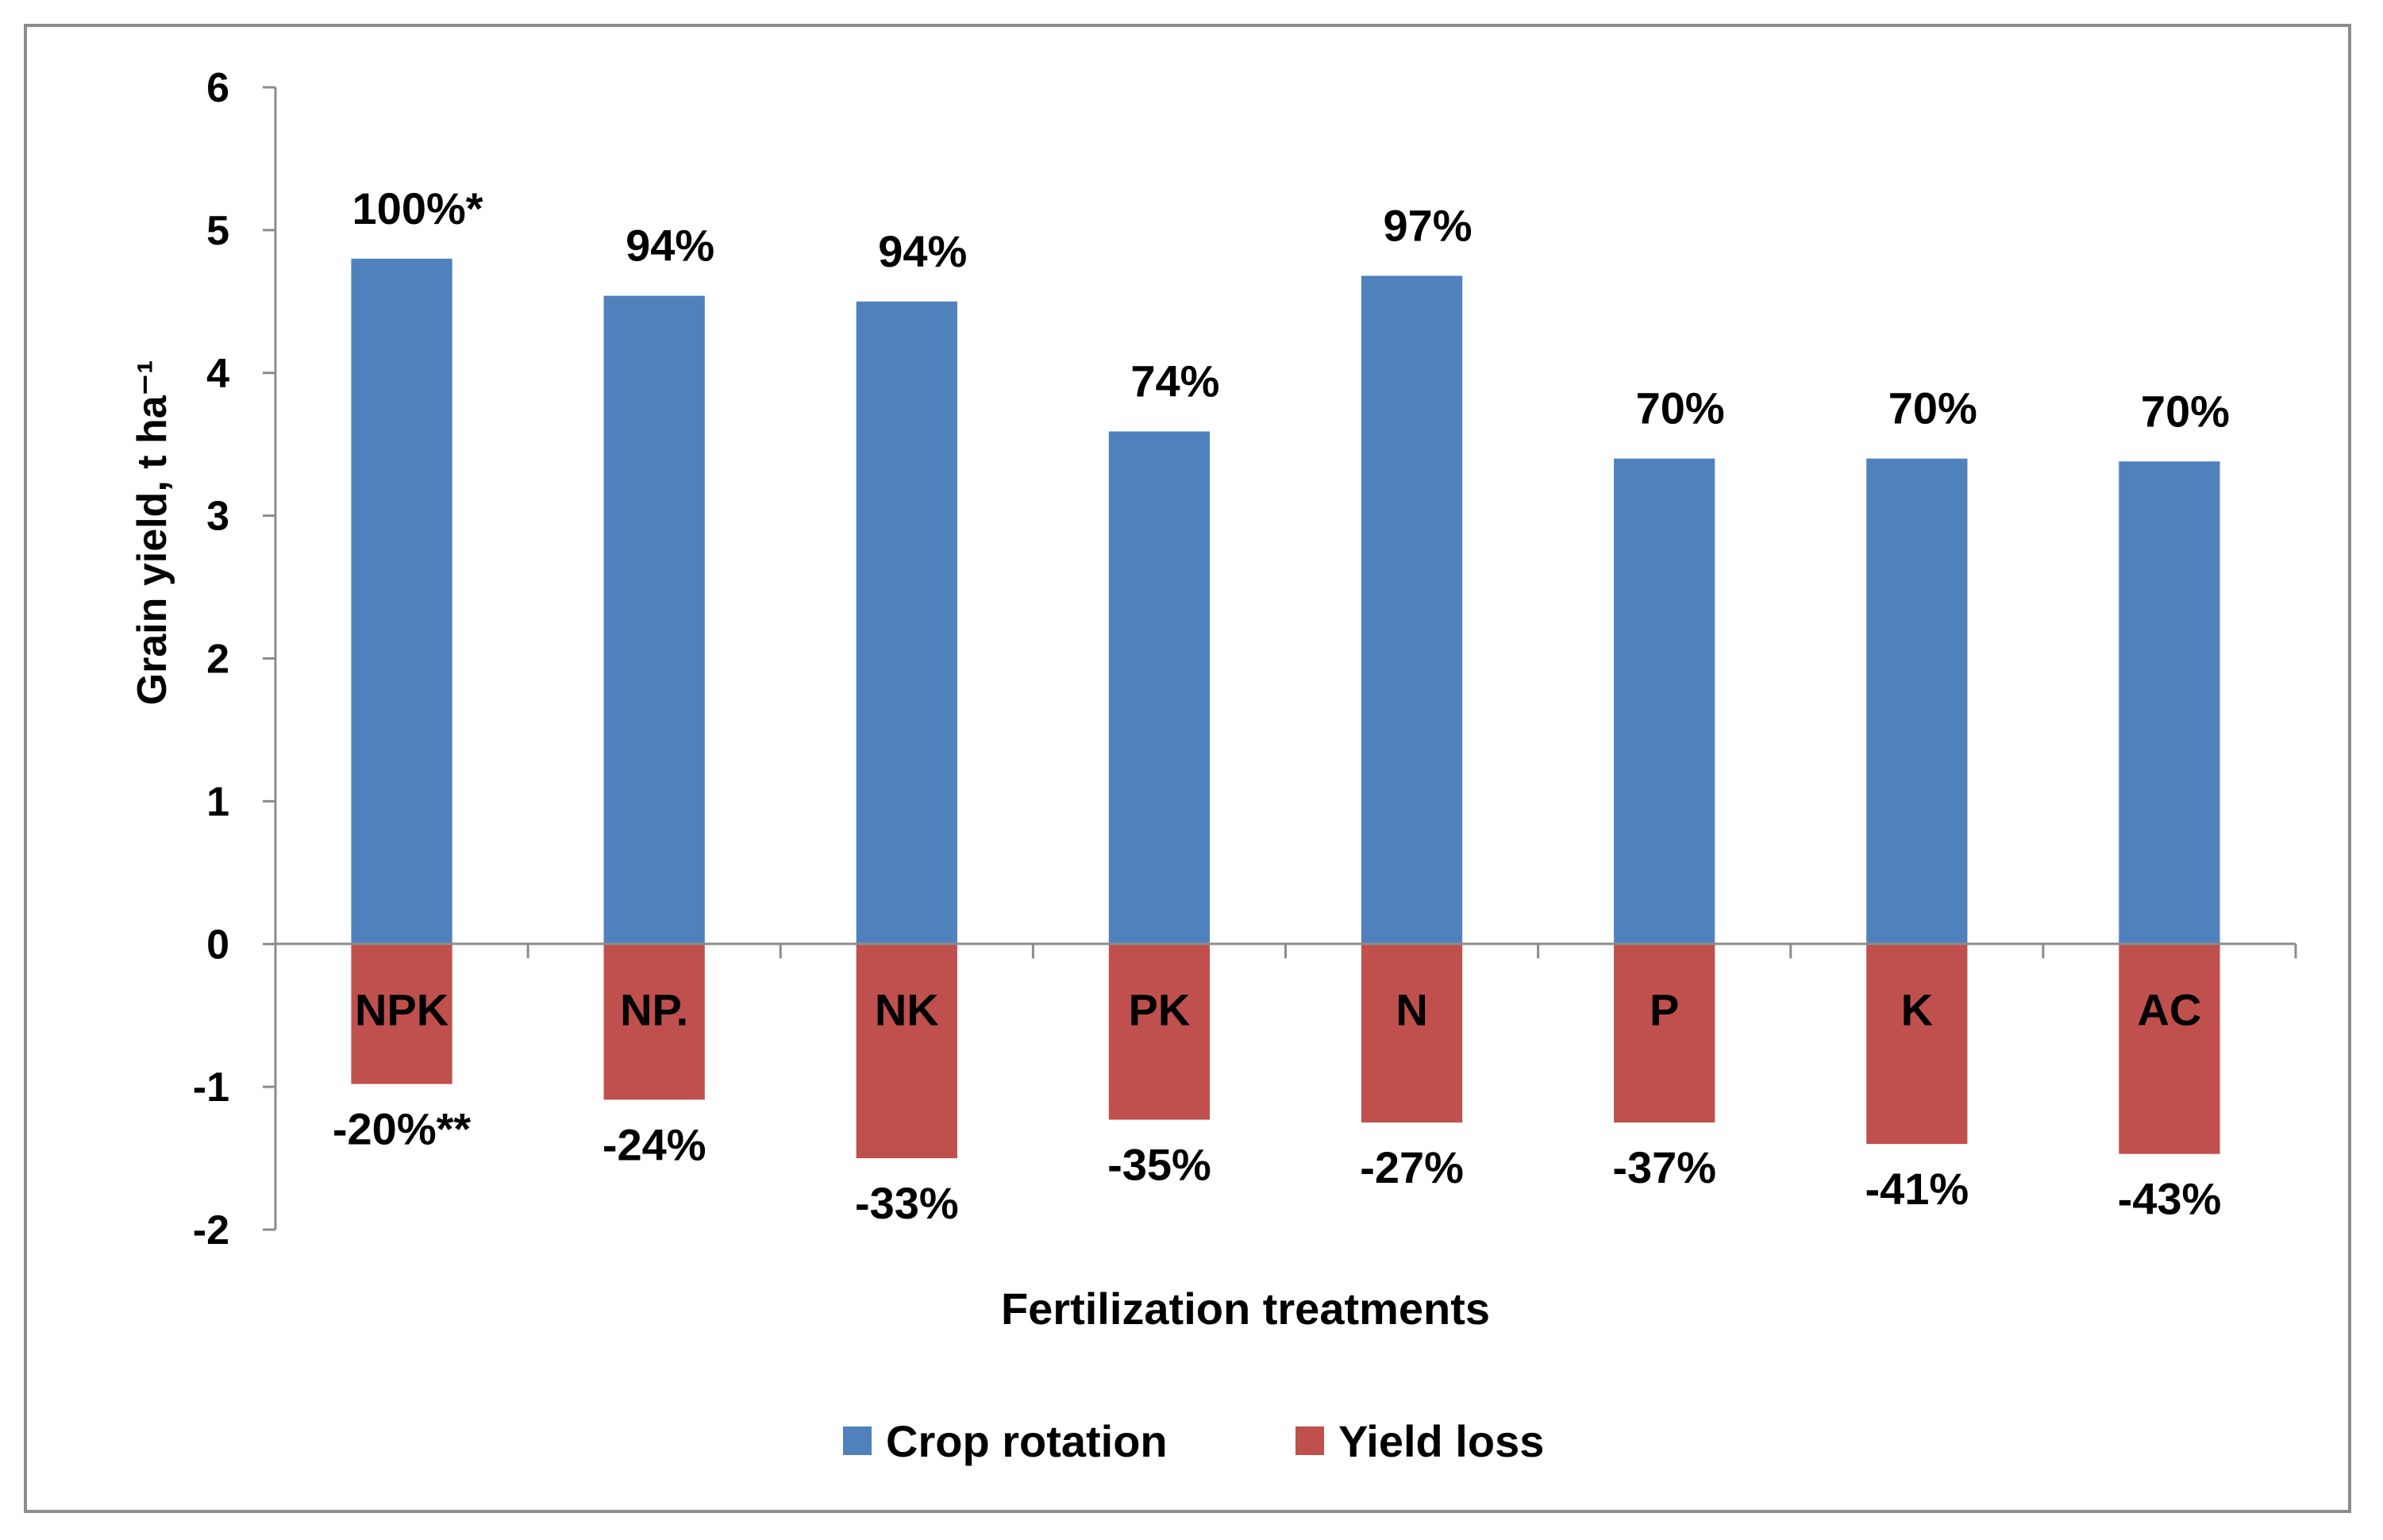 This screenshot has width=2383, height=1540. Describe the element at coordinates (217, 374) in the screenshot. I see `y-tick-label: 4` at that location.